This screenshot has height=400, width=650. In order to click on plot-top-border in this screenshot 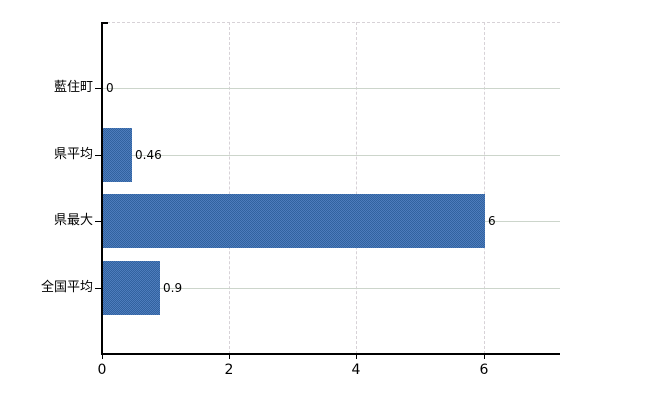, I will do `click(331, 22)`.